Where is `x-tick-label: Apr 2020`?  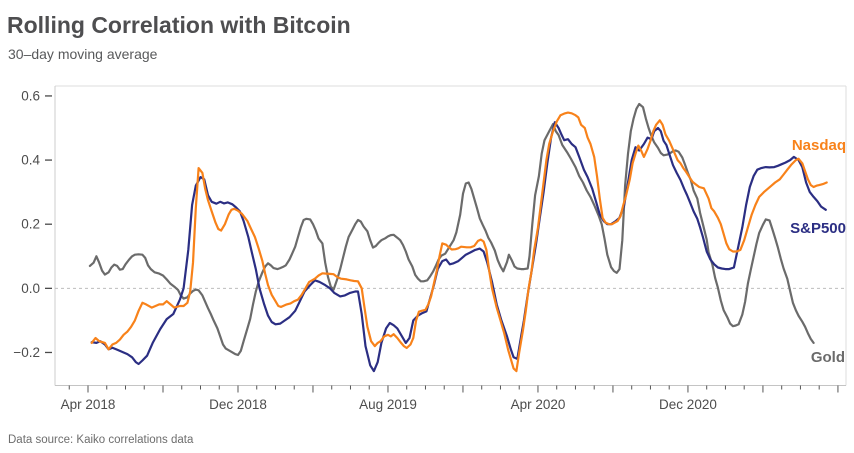
x-tick-label: Apr 2020 is located at coordinates (538, 404).